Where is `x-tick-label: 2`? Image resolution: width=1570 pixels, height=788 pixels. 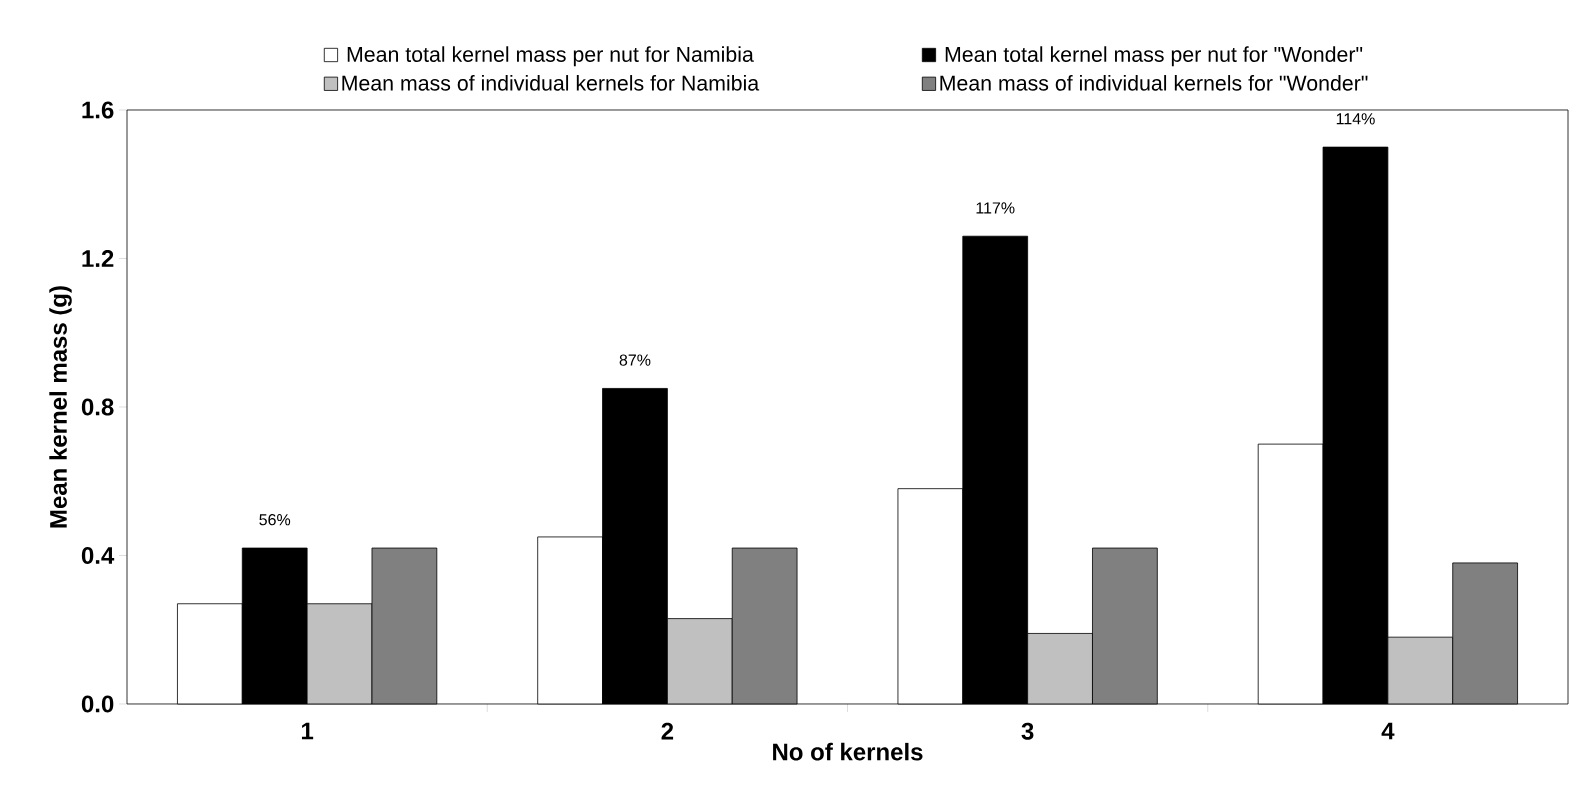 x-tick-label: 2 is located at coordinates (667, 731).